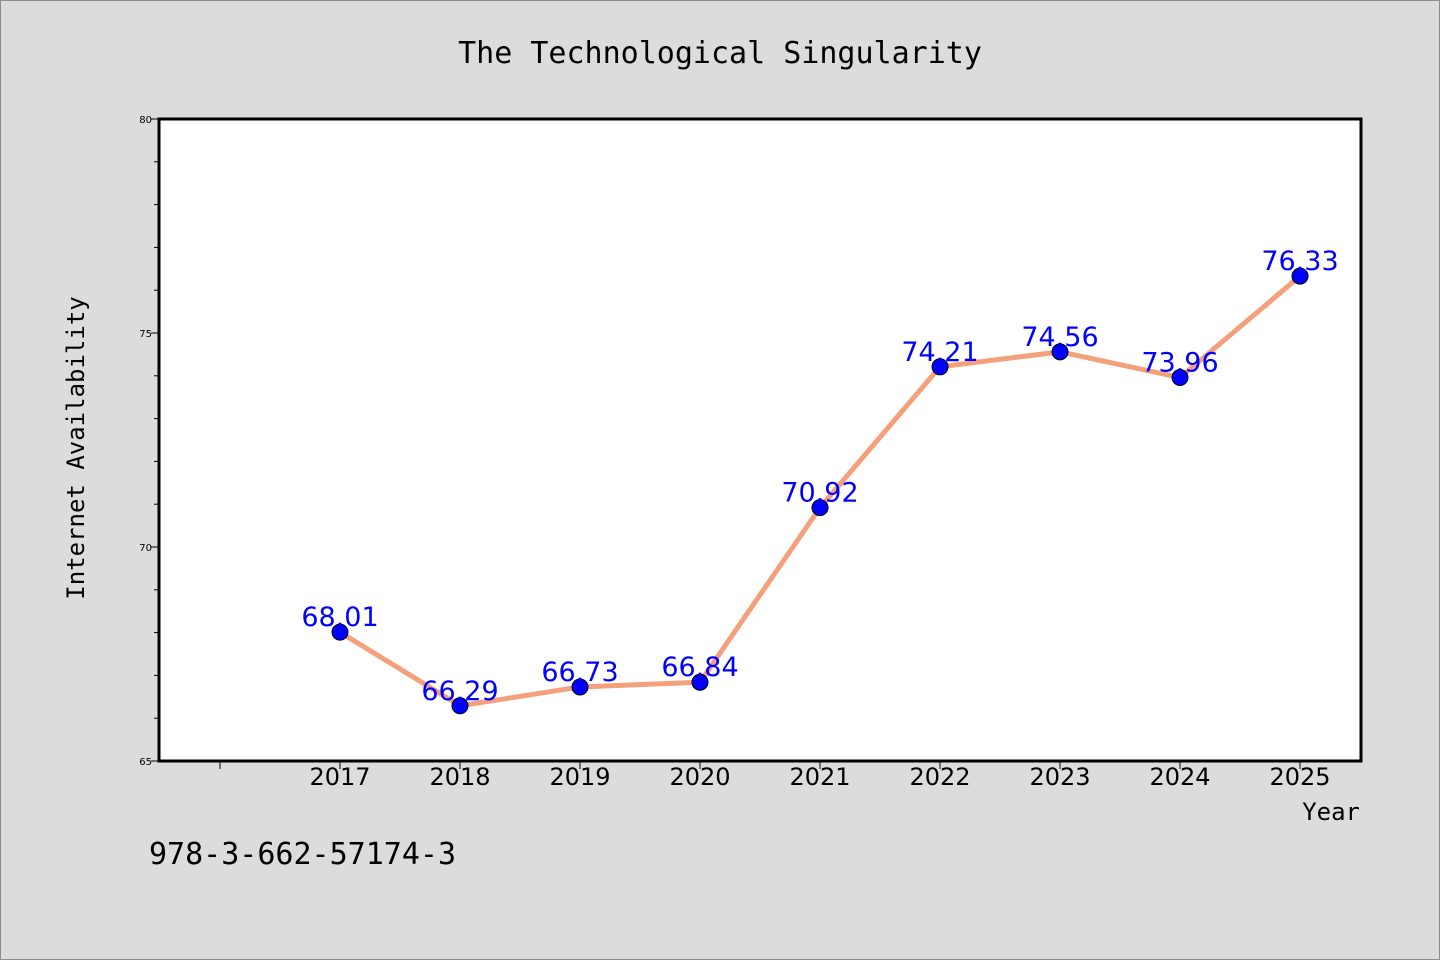 This screenshot has width=1440, height=960. What do you see at coordinates (145, 762) in the screenshot?
I see `y-tick-label: 65` at bounding box center [145, 762].